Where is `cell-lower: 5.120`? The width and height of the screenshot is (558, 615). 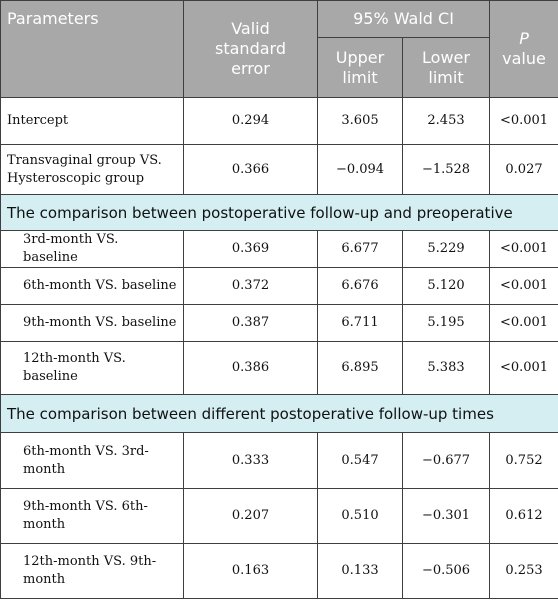 cell-lower: 5.120 is located at coordinates (446, 286).